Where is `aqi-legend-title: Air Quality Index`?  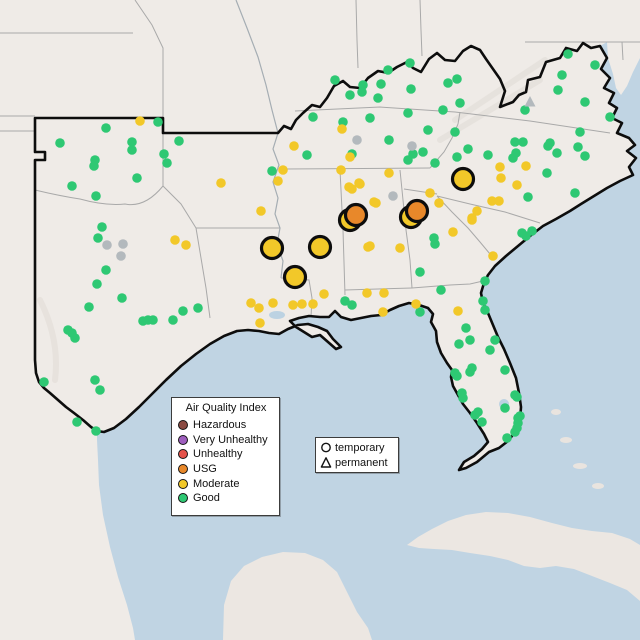
aqi-legend-title: Air Quality Index is located at coordinates (226, 408).